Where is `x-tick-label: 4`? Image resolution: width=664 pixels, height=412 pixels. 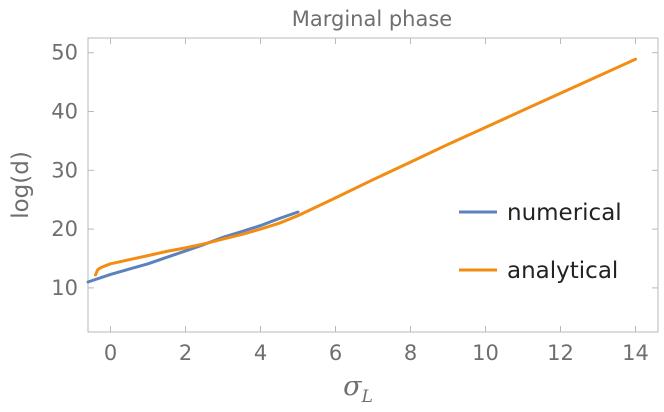 x-tick-label: 4 is located at coordinates (260, 353).